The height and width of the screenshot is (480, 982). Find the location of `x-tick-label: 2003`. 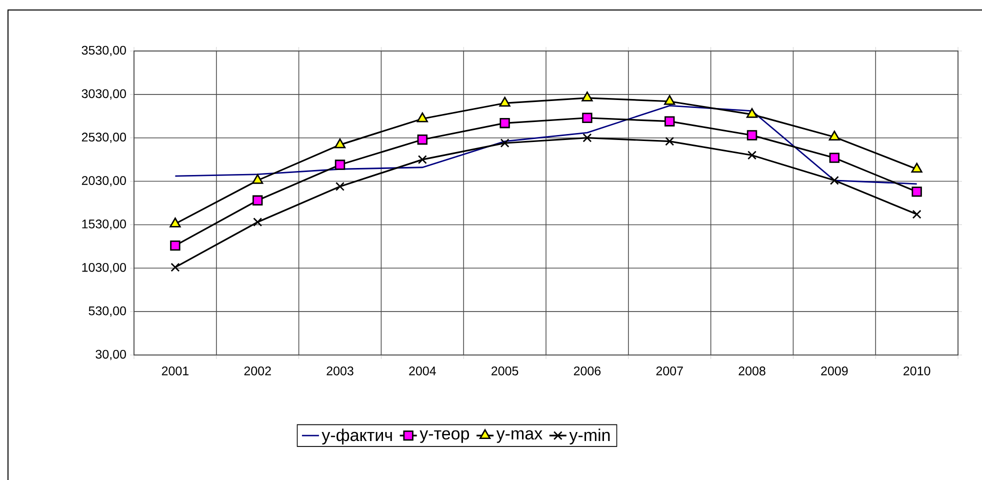

x-tick-label: 2003 is located at coordinates (340, 371).